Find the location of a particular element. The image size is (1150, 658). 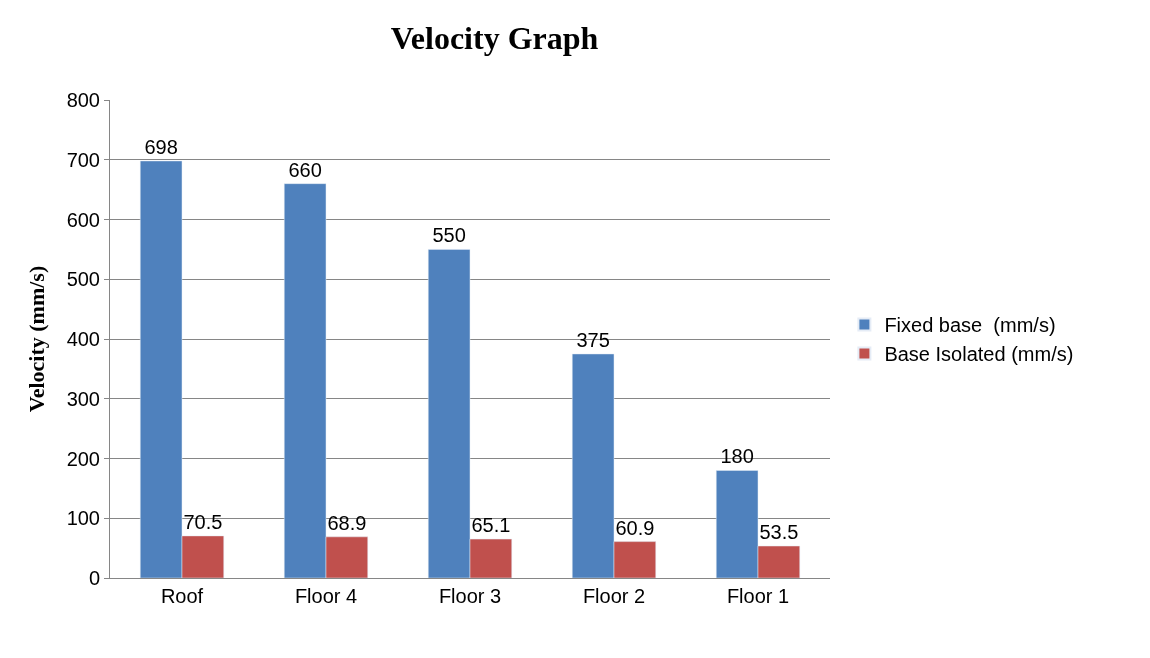

y-tick-label: 400 is located at coordinates (83, 339).